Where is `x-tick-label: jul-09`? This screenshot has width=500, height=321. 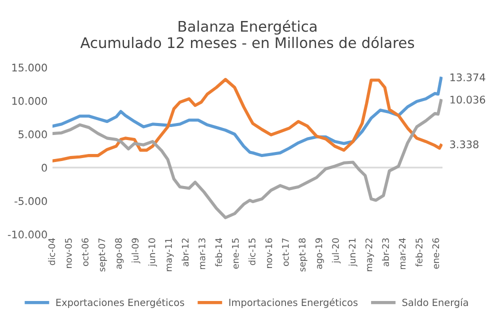 x-tick-label: jul-09 is located at coordinates (136, 251).